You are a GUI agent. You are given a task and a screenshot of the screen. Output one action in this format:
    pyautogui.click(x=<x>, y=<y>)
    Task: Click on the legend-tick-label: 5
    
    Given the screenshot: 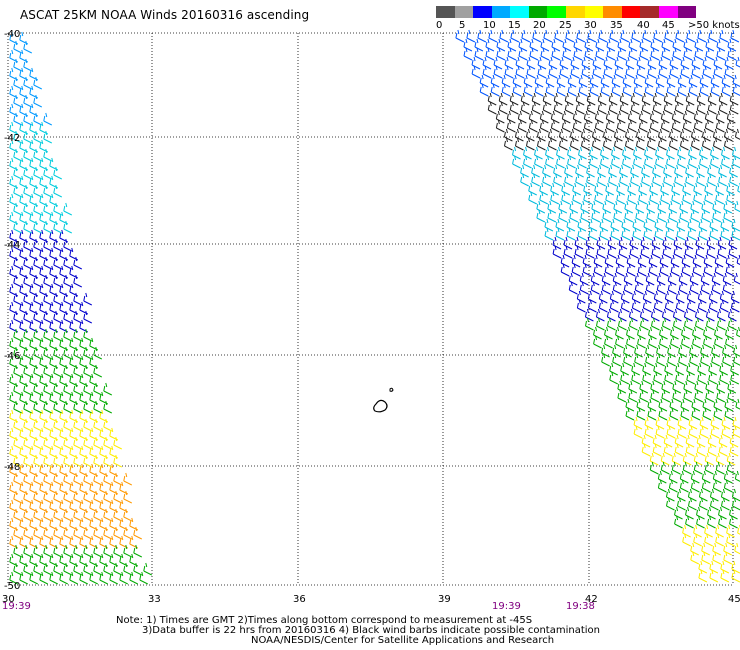 What is the action you would take?
    pyautogui.click(x=462, y=25)
    